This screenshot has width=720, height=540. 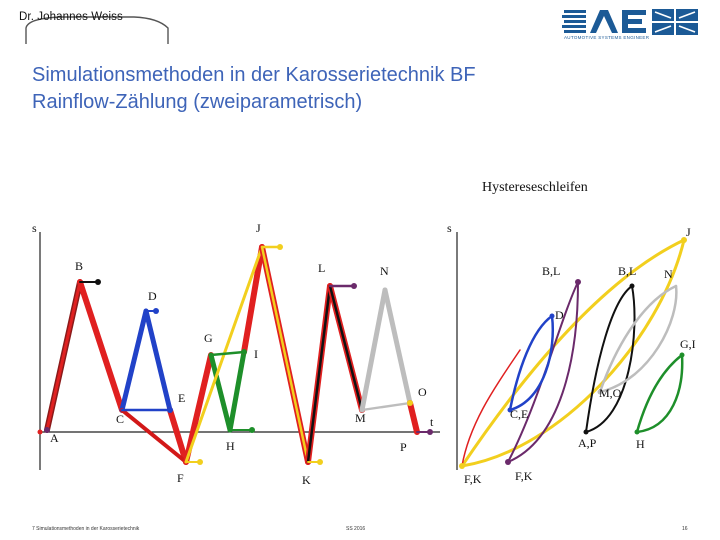 What do you see at coordinates (473, 479) in the screenshot?
I see `loop-label-fk-left: F,K` at bounding box center [473, 479].